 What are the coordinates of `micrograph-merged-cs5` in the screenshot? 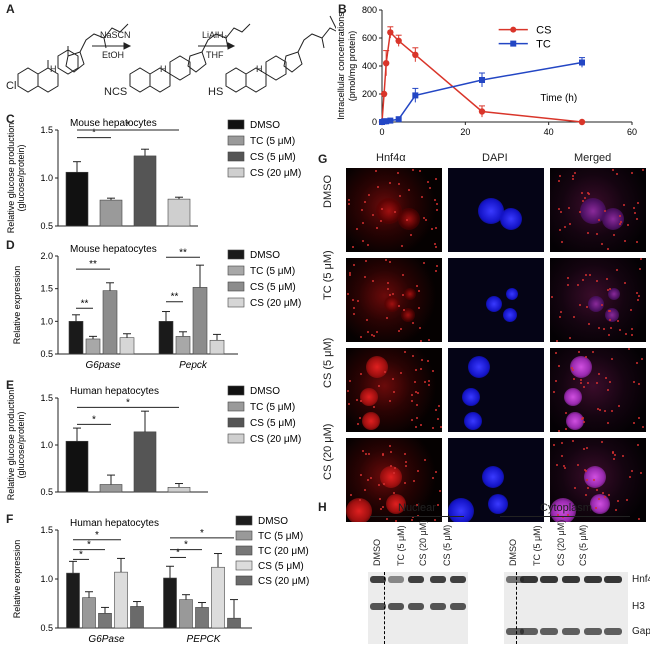 It's located at (598, 390).